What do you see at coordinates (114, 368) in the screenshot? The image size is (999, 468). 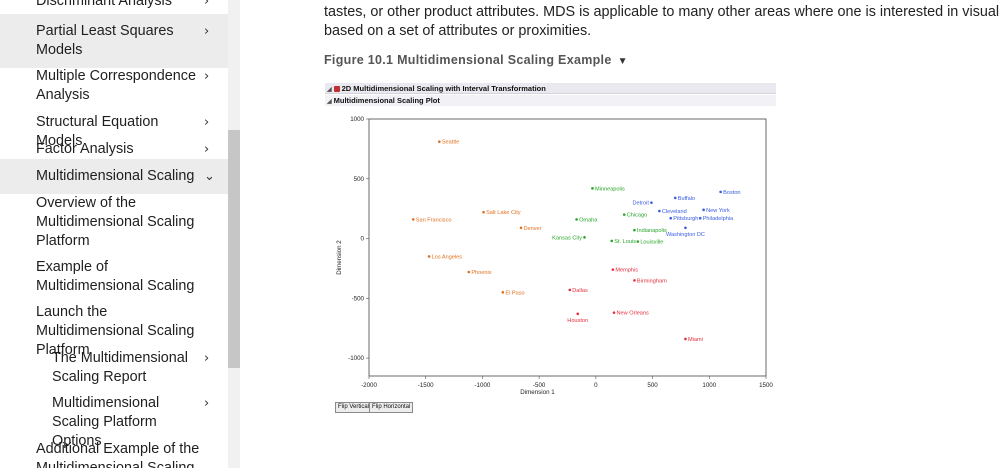 I see `sidebar-item: The Multidimensional Scaling Report ›` at bounding box center [114, 368].